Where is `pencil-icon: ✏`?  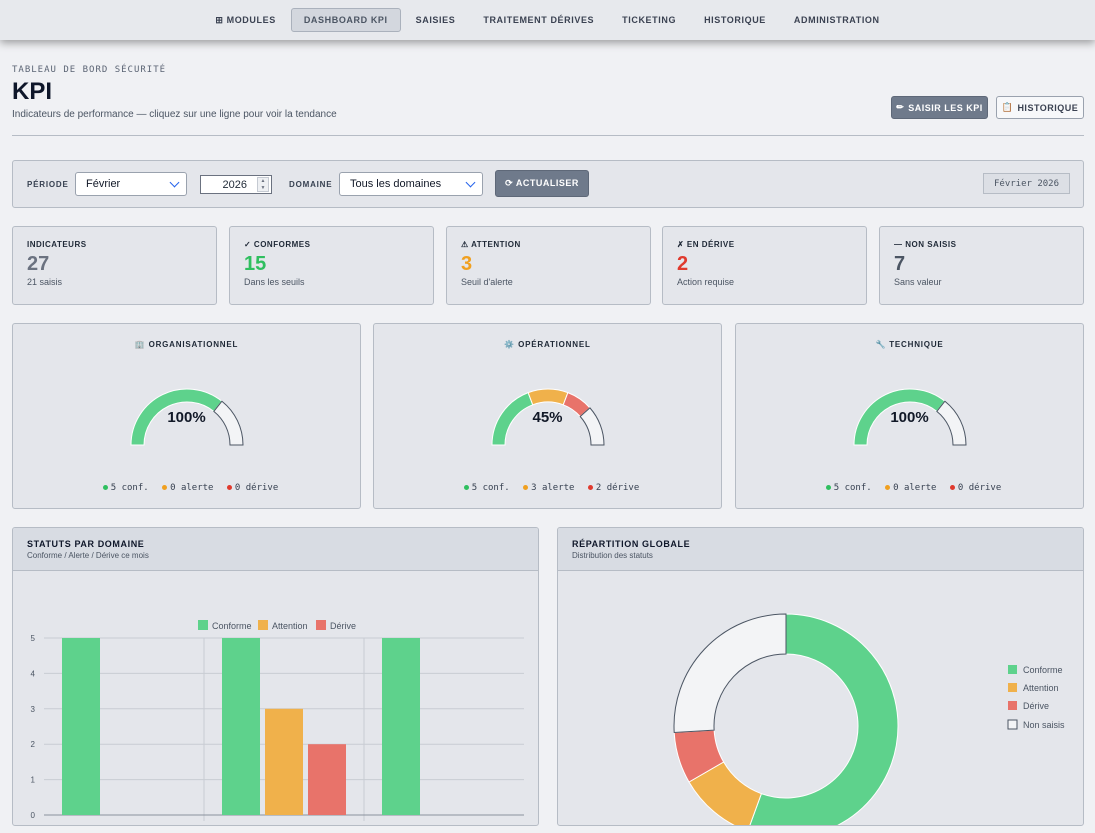 pencil-icon: ✏ is located at coordinates (900, 107).